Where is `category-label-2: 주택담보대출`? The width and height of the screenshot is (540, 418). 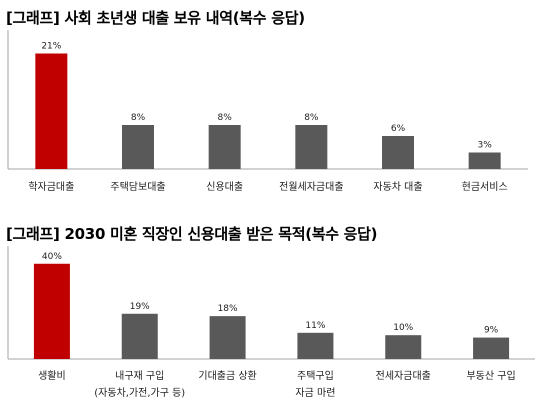
category-label-2: 주택담보대출 is located at coordinates (137, 187).